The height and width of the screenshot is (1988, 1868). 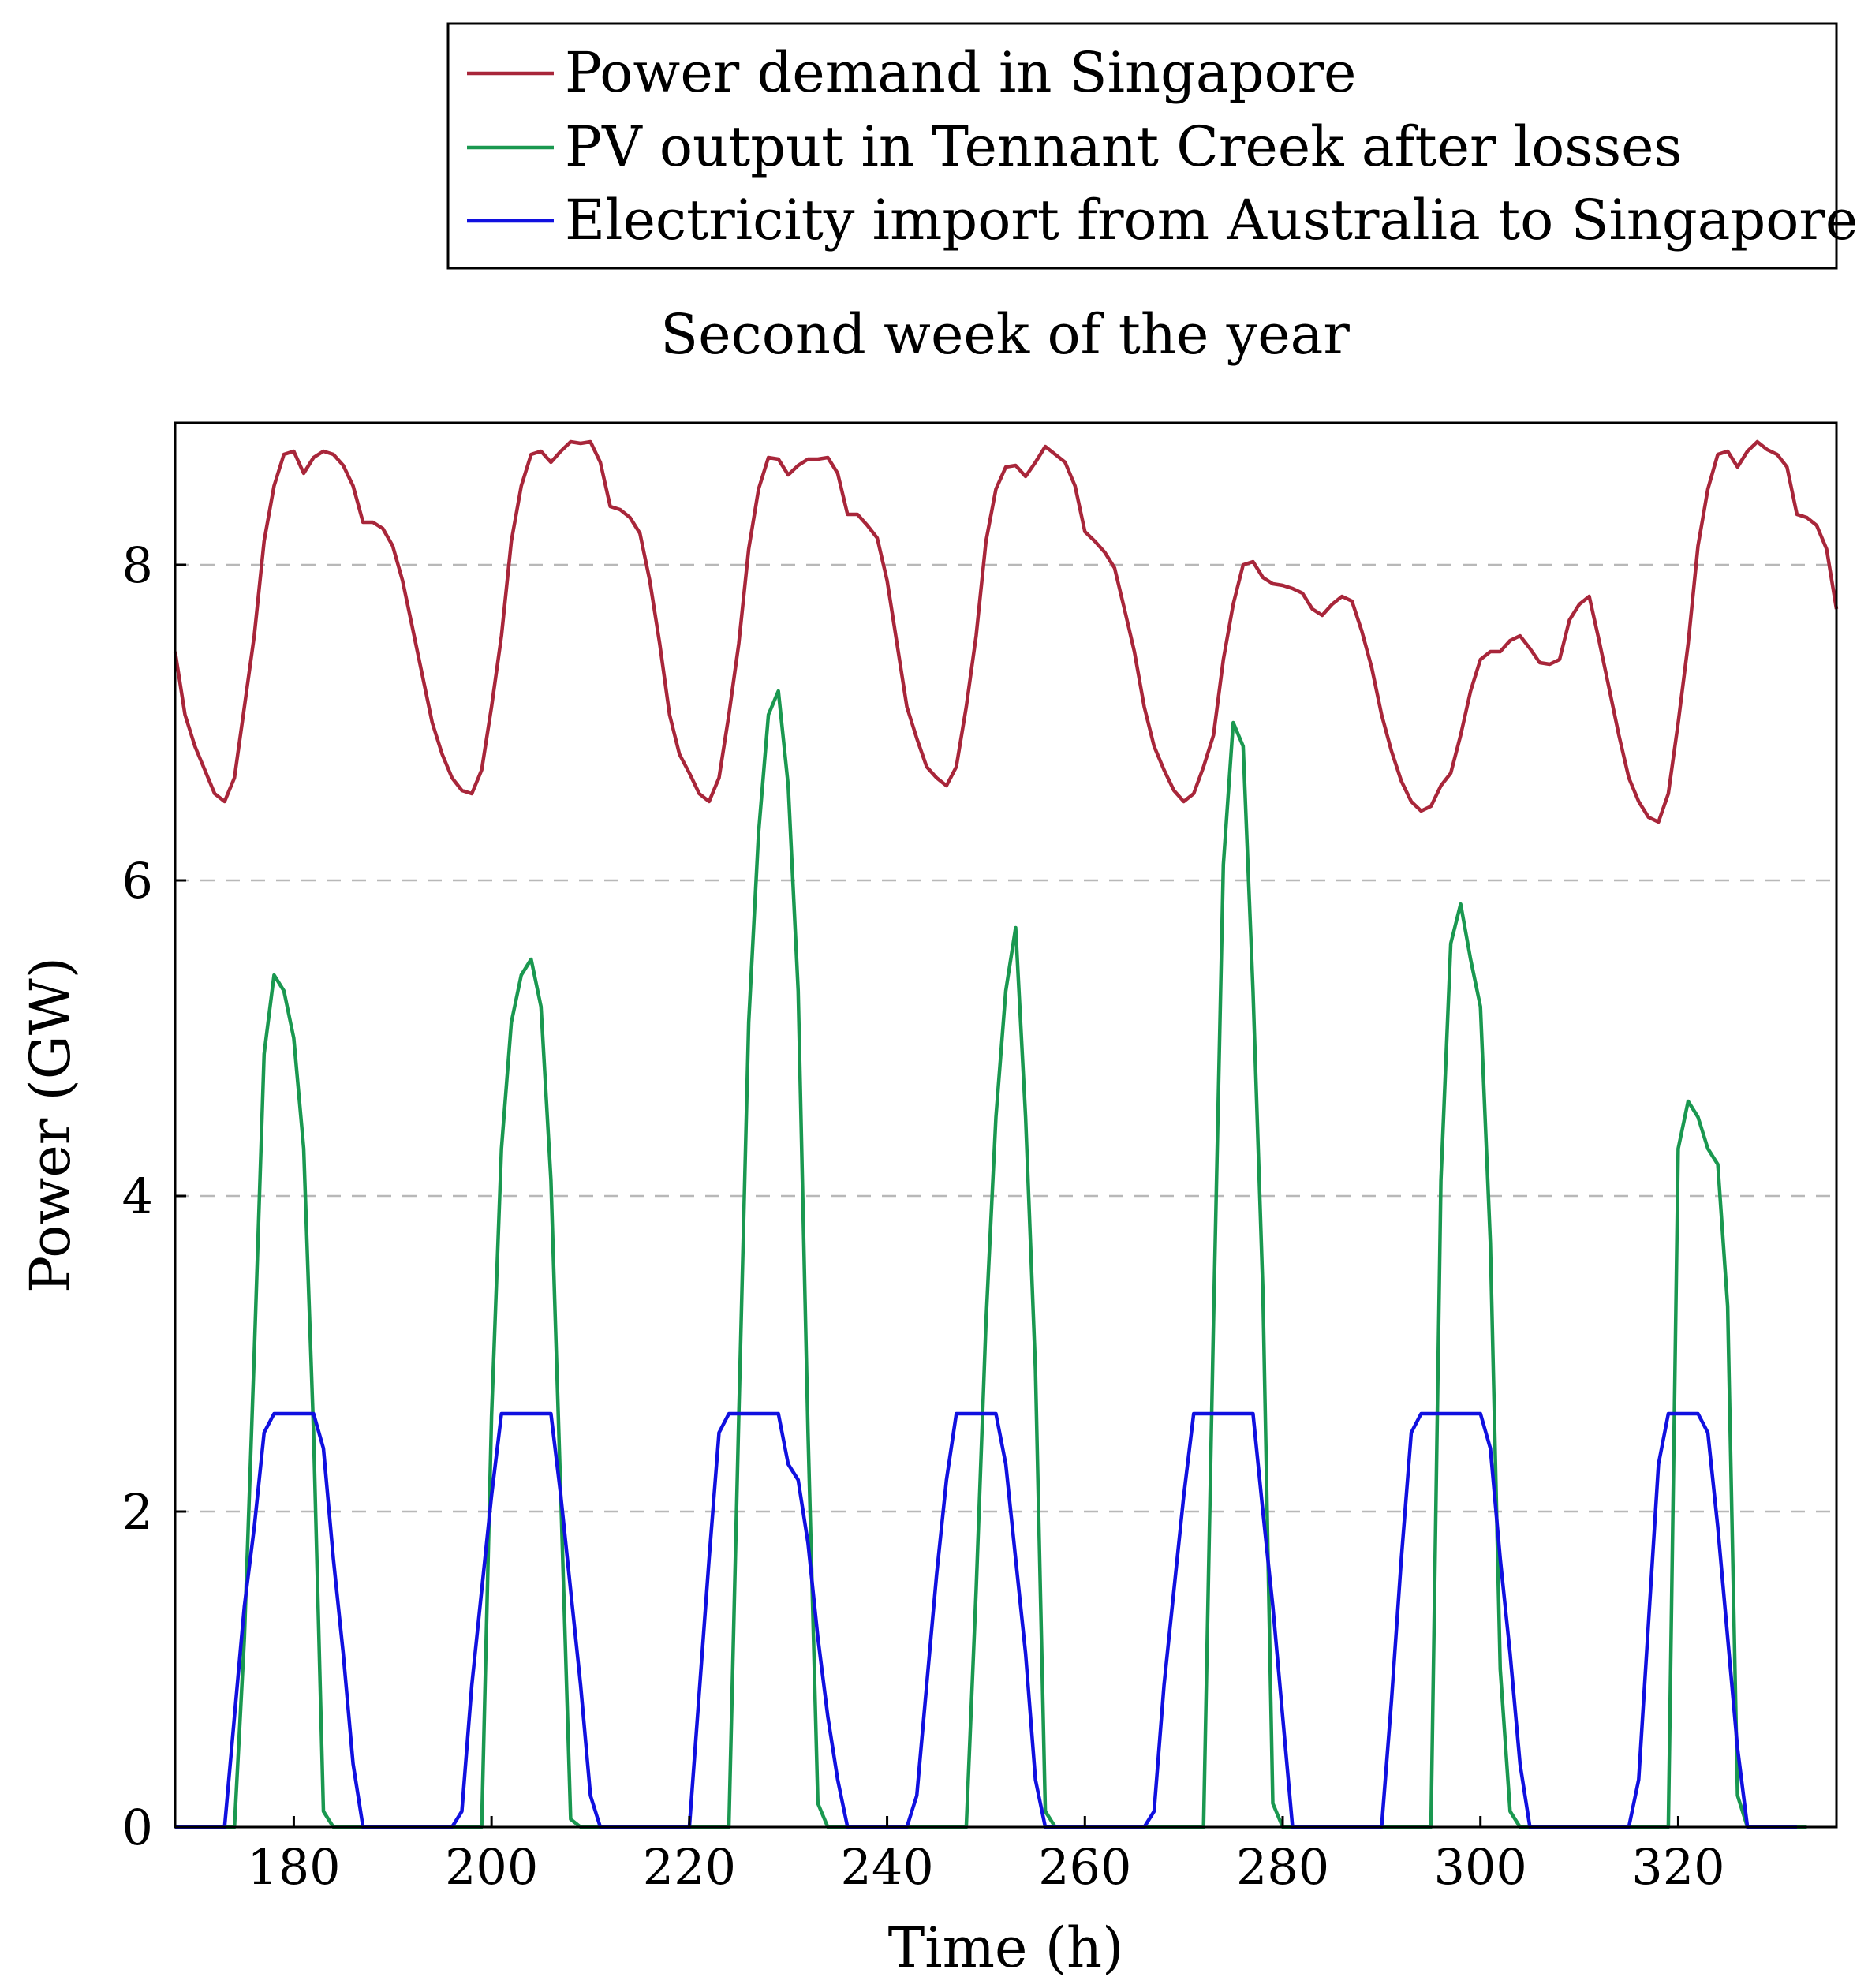 I want to click on x-axis-ticks: 180 200 220 240 260 280 300 320, so click(x=986, y=1856).